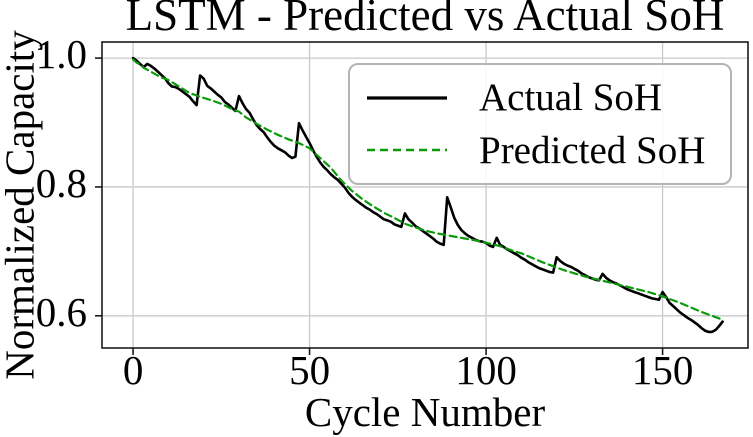 This screenshot has width=753, height=437. I want to click on chart-title: LSTM - Predicted vs Actual SoH, so click(425, 20).